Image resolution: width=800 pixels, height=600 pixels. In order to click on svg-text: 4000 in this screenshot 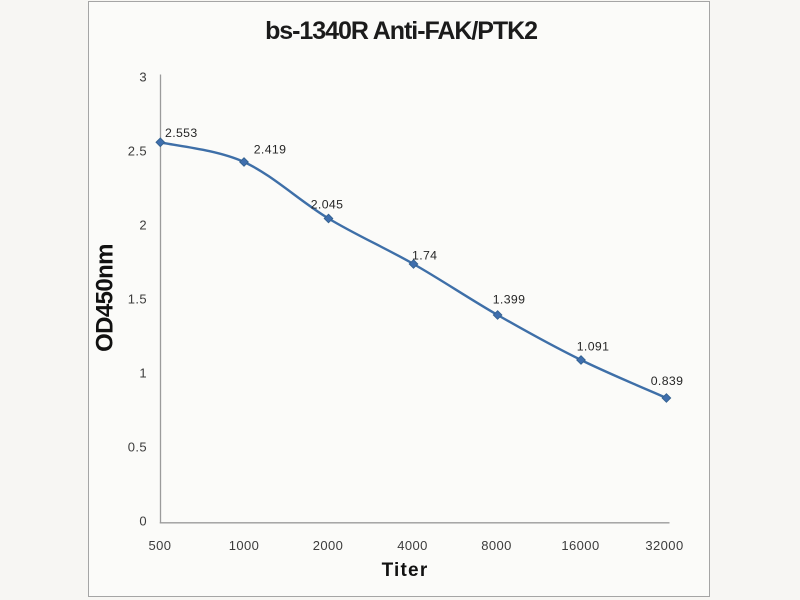, I will do `click(412, 545)`.